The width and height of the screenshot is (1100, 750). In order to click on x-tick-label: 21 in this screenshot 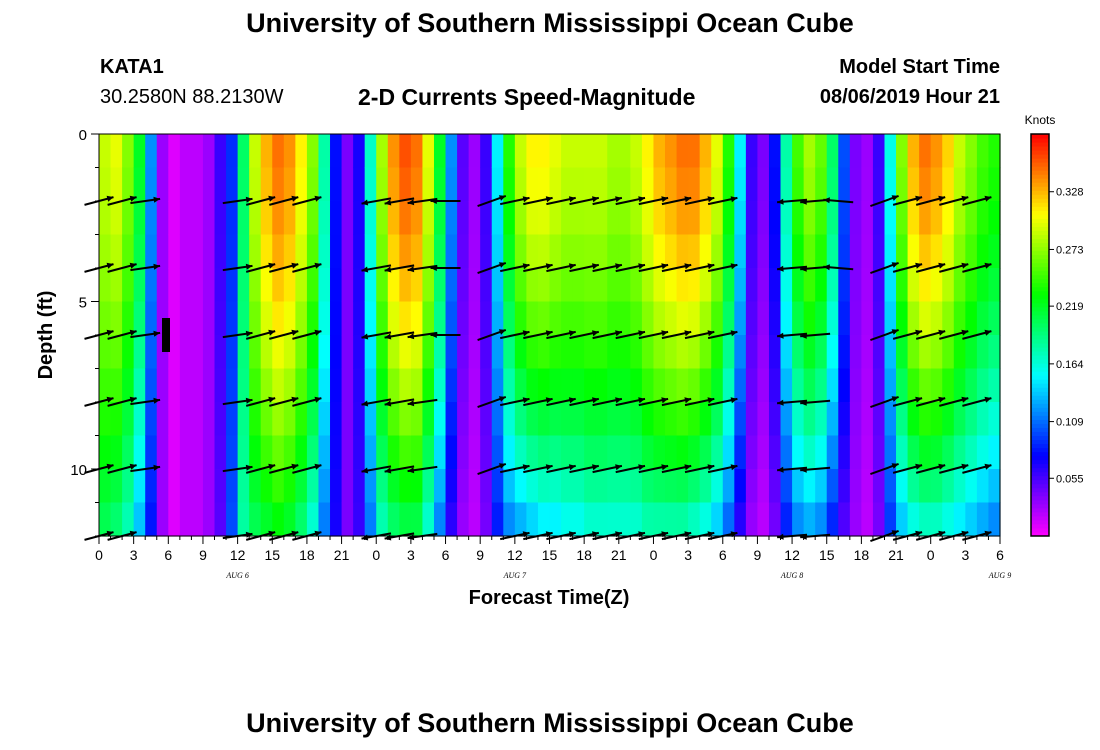, I will do `click(342, 555)`.